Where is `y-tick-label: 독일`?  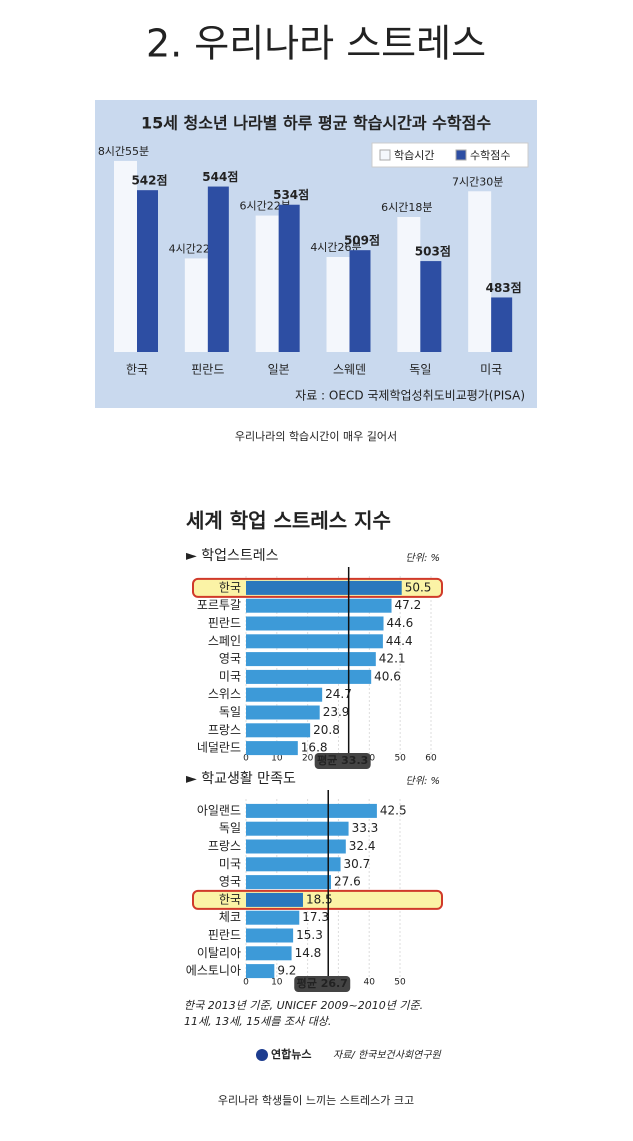
y-tick-label: 독일 is located at coordinates (230, 712).